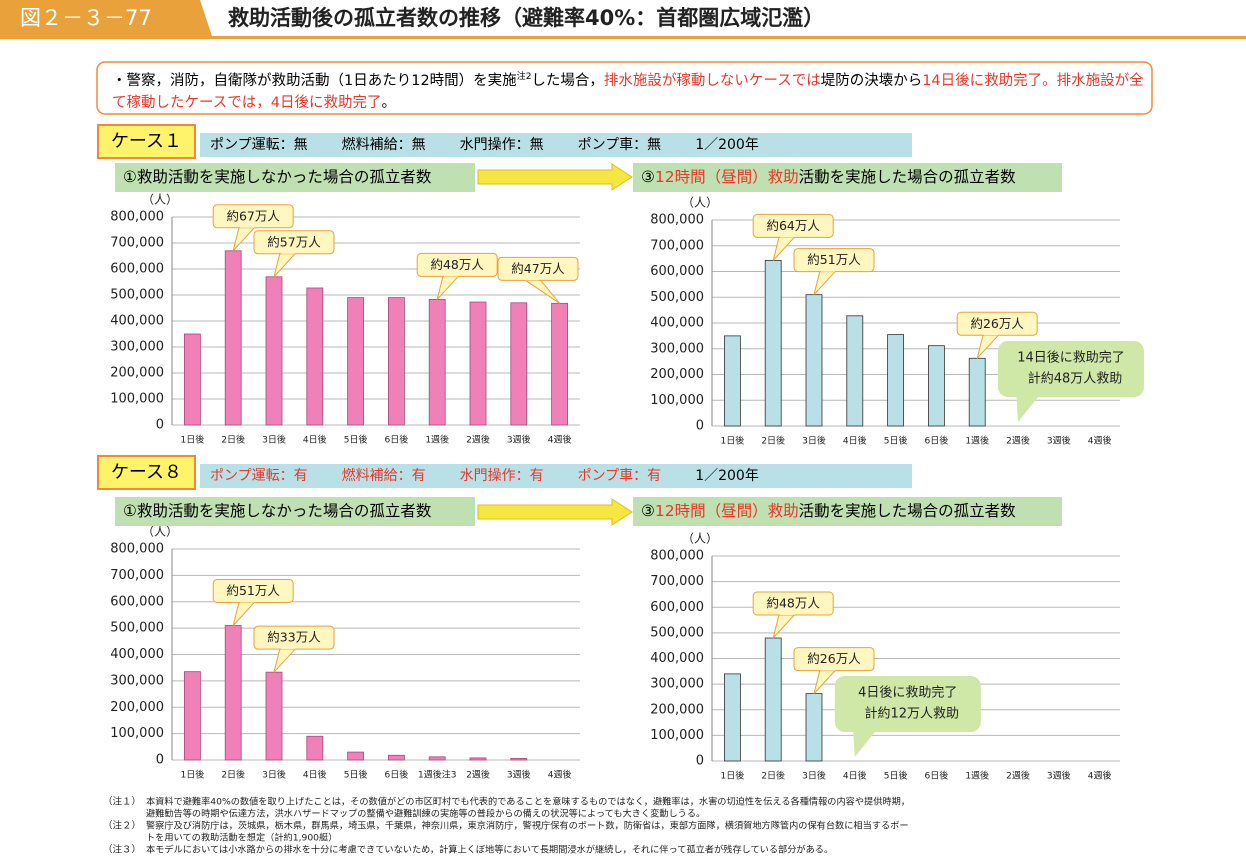 This screenshot has width=1246, height=868. I want to click on condition: 水門操作：無, so click(501, 145).